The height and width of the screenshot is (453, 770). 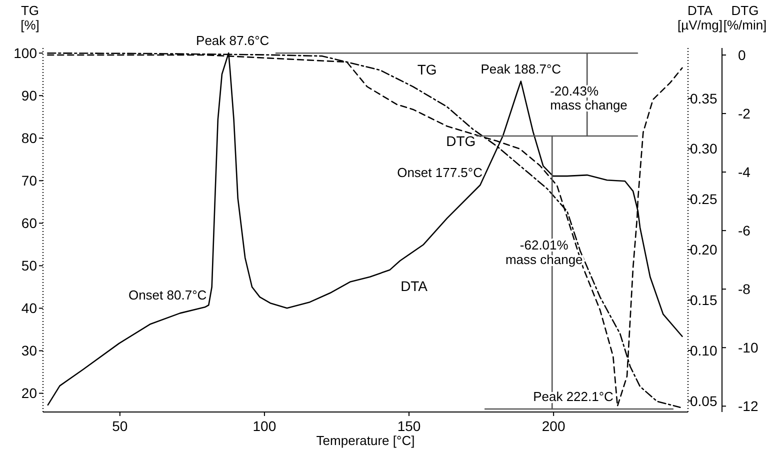 What do you see at coordinates (748, 348) in the screenshot?
I see `y3-tick-label: -10` at bounding box center [748, 348].